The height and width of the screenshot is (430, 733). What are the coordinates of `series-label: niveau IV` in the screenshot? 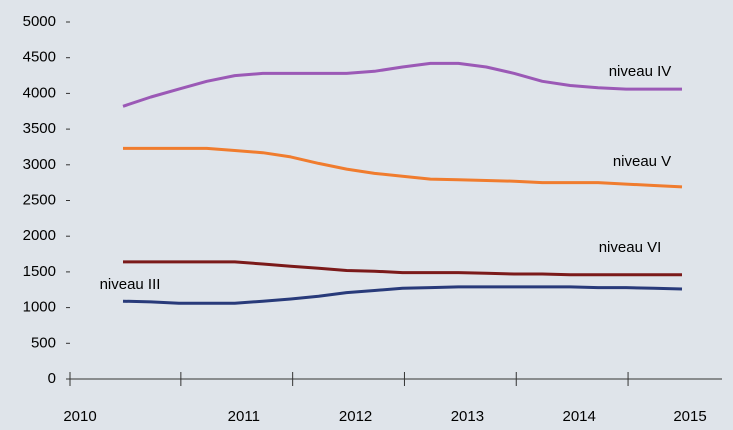 It's located at (640, 71).